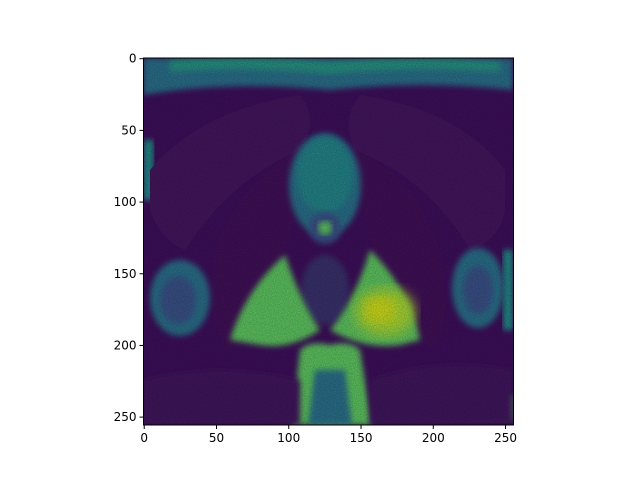 This screenshot has height=484, width=640. Describe the element at coordinates (129, 238) in the screenshot. I see `y-axis: 0 50 100 150 200 250` at that location.